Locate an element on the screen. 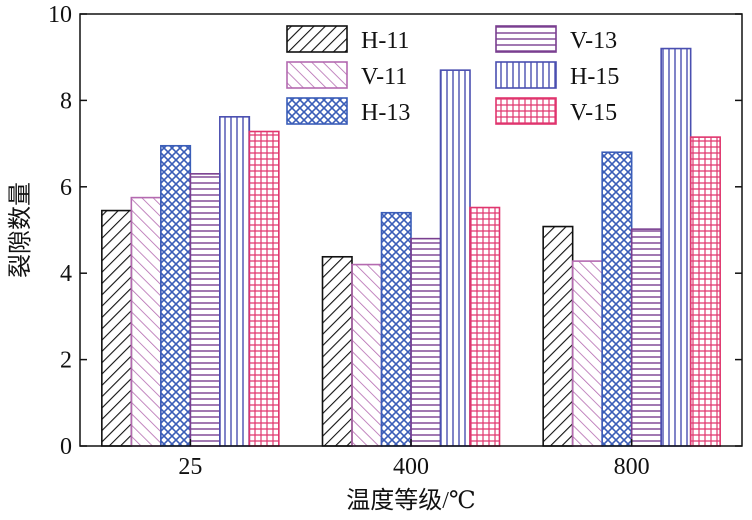 The height and width of the screenshot is (520, 752). y-tick-label: 2 is located at coordinates (66, 361).